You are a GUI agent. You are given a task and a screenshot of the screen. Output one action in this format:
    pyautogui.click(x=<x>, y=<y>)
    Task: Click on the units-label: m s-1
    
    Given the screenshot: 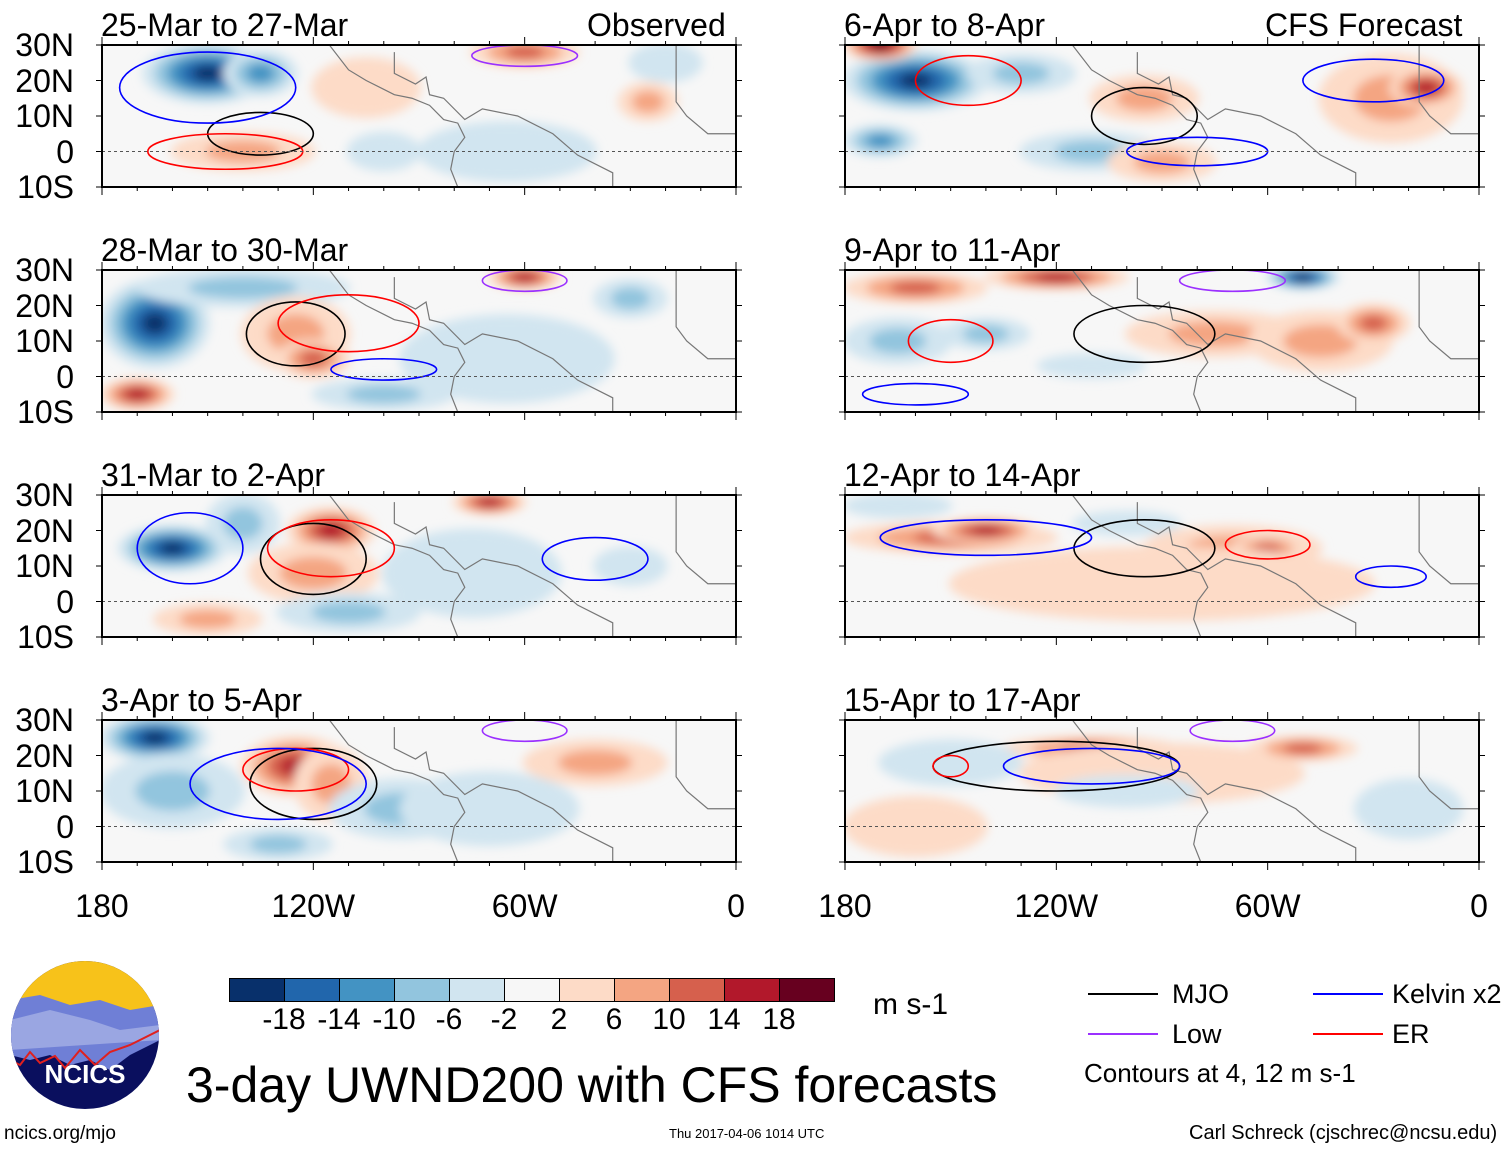 What is the action you would take?
    pyautogui.click(x=910, y=1004)
    